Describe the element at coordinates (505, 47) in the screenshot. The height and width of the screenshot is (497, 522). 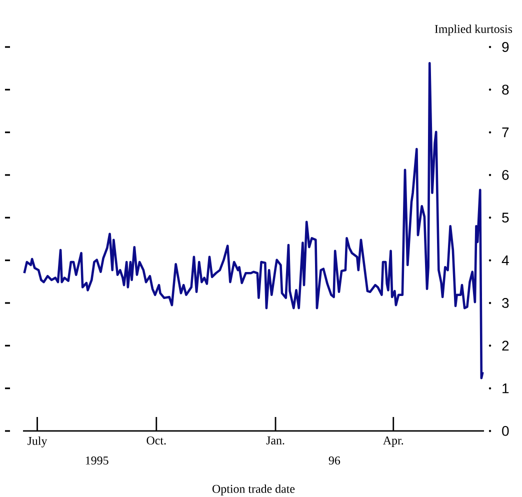
I see `y-tick-label: 9` at that location.